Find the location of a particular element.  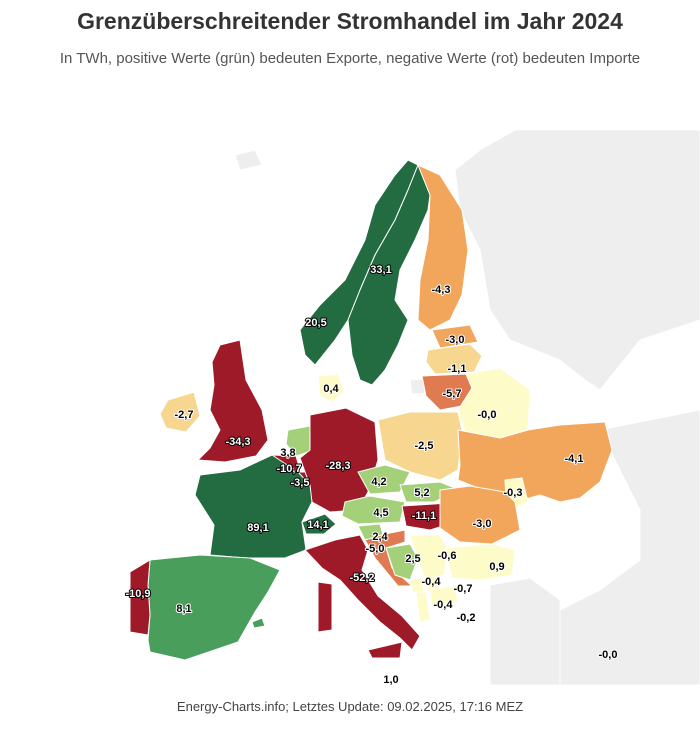

country-pl is located at coordinates (420, 446).